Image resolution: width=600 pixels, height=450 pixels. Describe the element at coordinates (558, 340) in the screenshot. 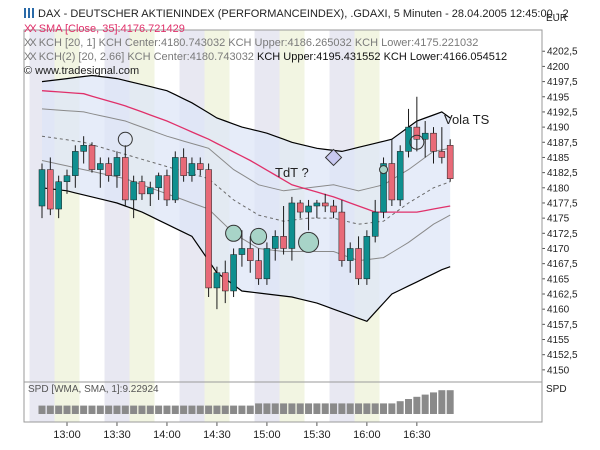

I see `y-tick-label: 4155` at that location.